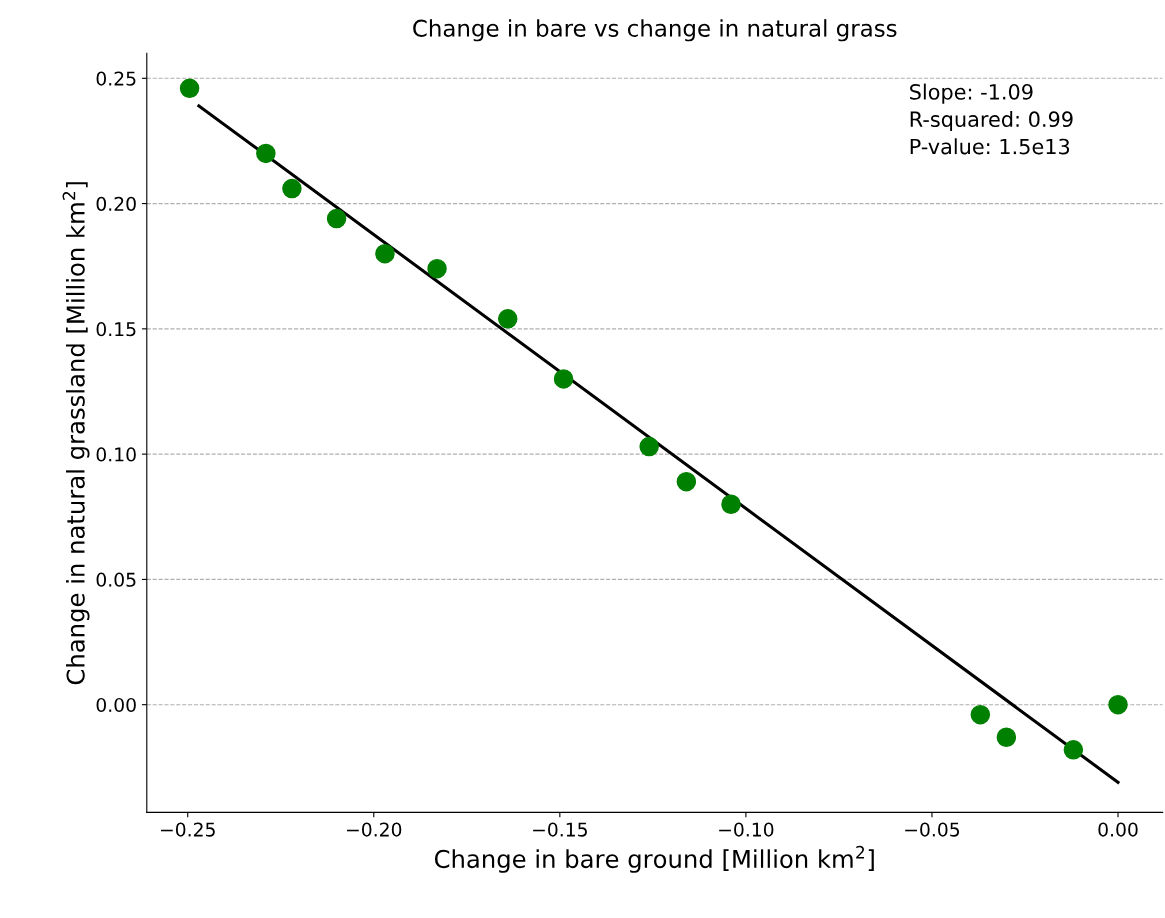 This screenshot has height=918, width=1165. What do you see at coordinates (654, 859) in the screenshot?
I see `x-axis-title: Change in bare ground [Million km$^{2}$]` at bounding box center [654, 859].